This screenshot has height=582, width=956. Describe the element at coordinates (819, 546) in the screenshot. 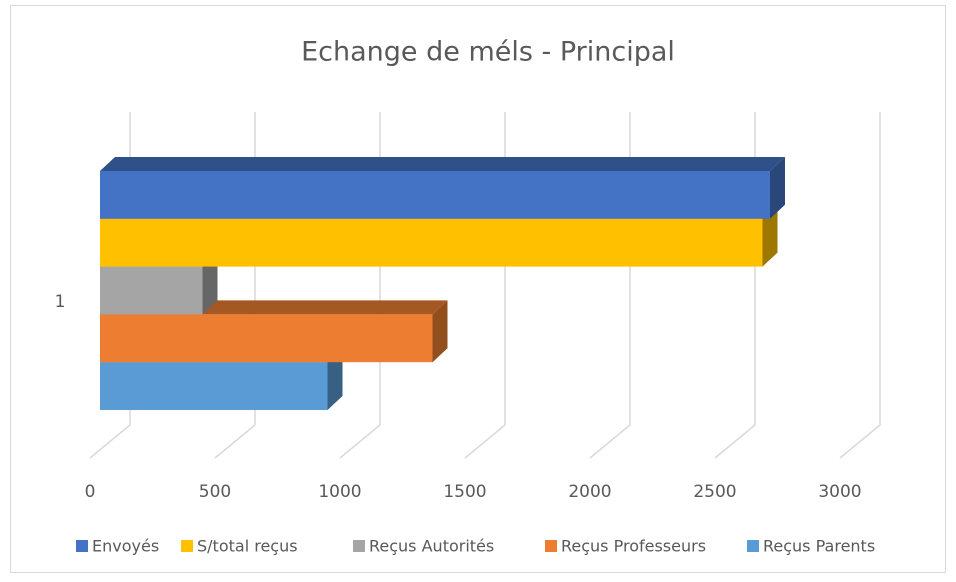

I see `legend-label: Reçus Parents` at that location.